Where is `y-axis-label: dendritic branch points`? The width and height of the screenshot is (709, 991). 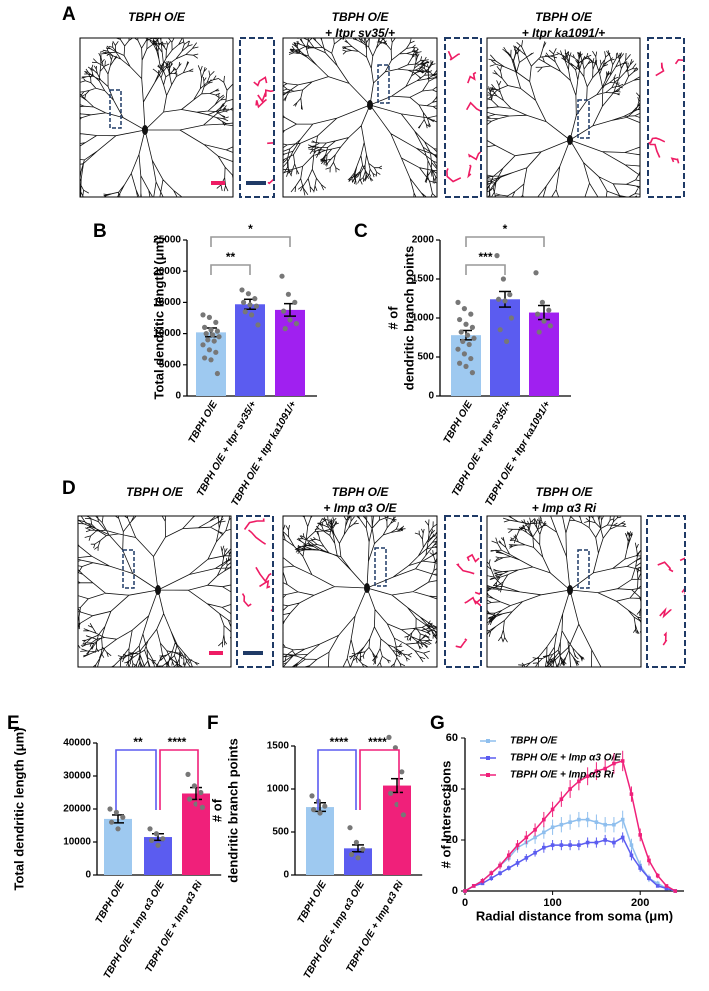 y-axis-label: dendritic branch points is located at coordinates (408, 318).